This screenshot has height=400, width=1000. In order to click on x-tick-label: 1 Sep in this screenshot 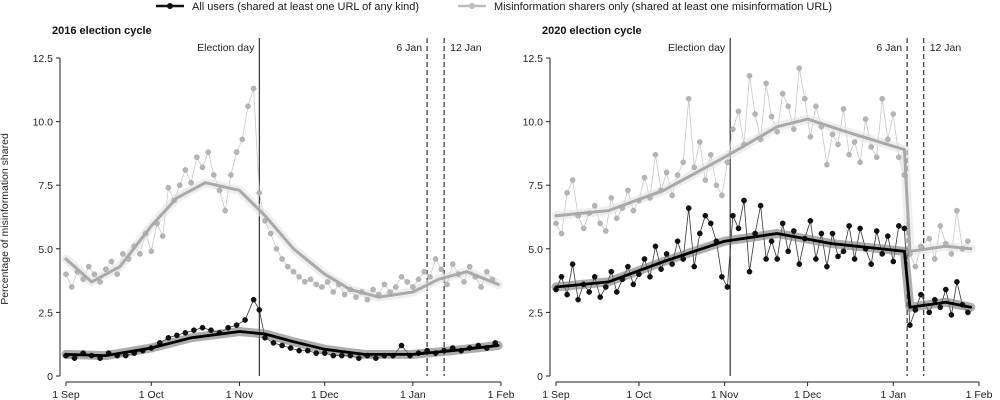, I will do `click(66, 394)`.